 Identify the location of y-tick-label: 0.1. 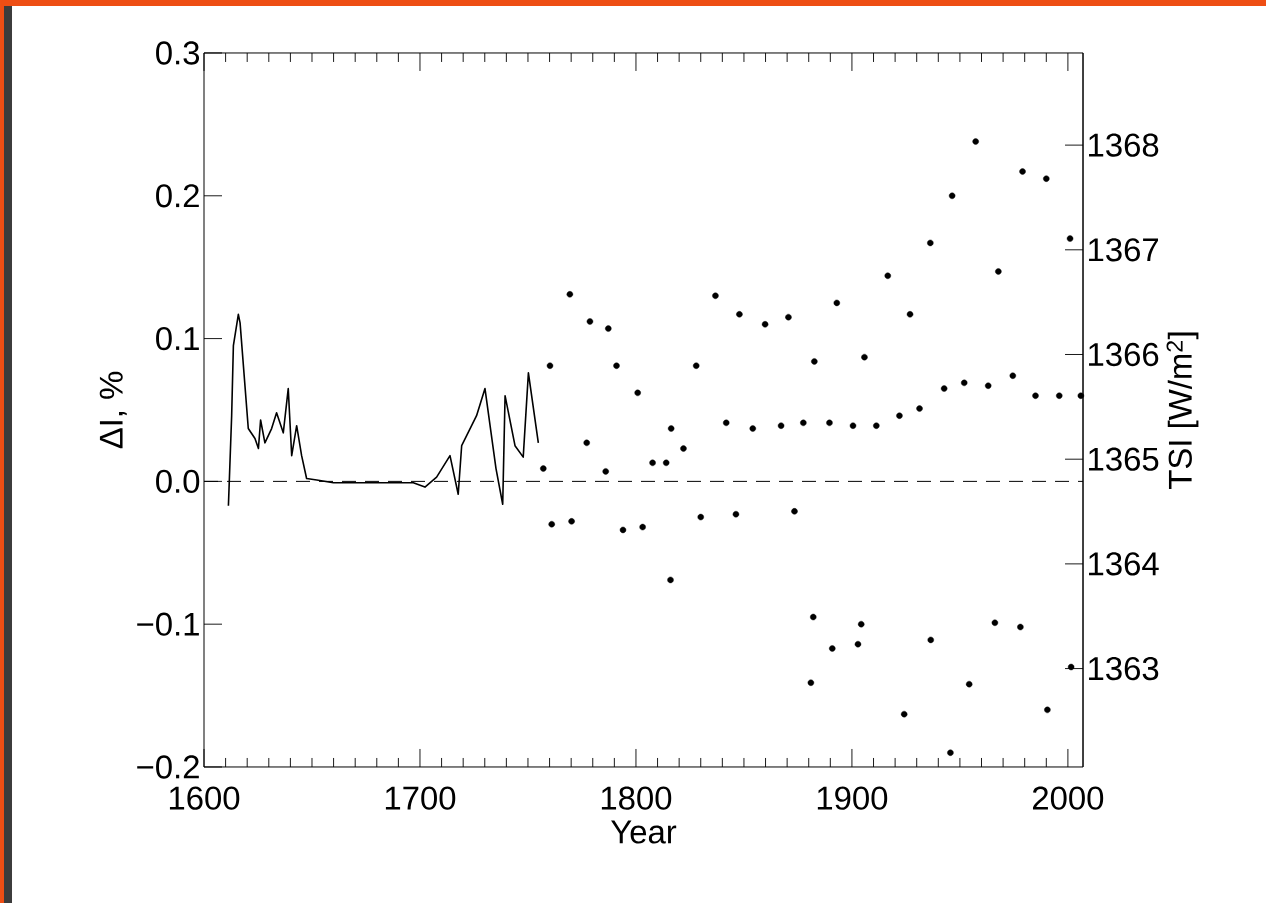
(177, 338).